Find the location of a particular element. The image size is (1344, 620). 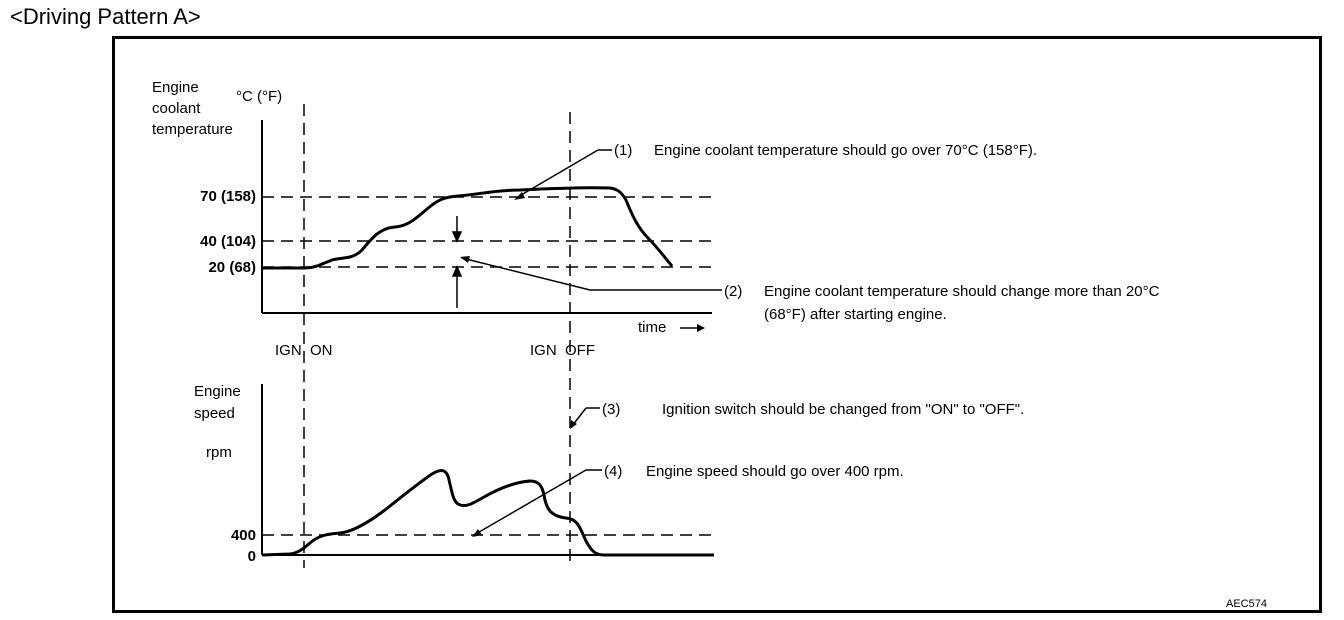

callout-2-number: (2) is located at coordinates (733, 291).